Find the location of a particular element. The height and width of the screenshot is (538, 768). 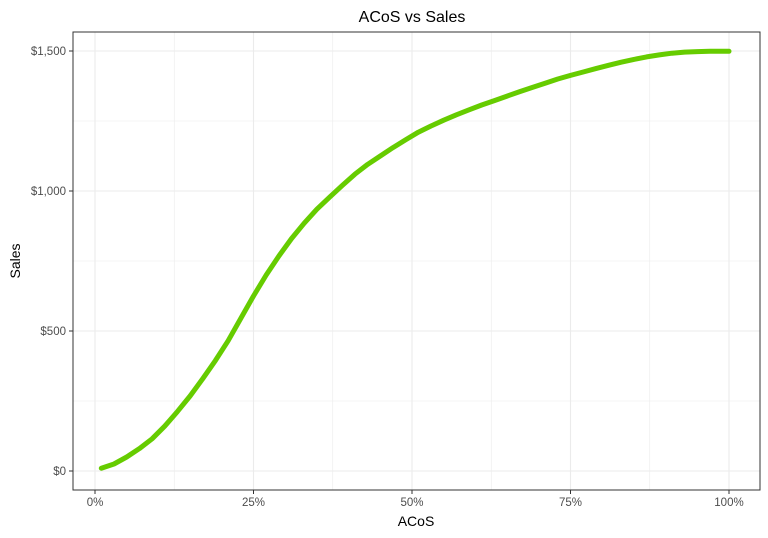

chart-title: ACoS vs Sales is located at coordinates (412, 17).